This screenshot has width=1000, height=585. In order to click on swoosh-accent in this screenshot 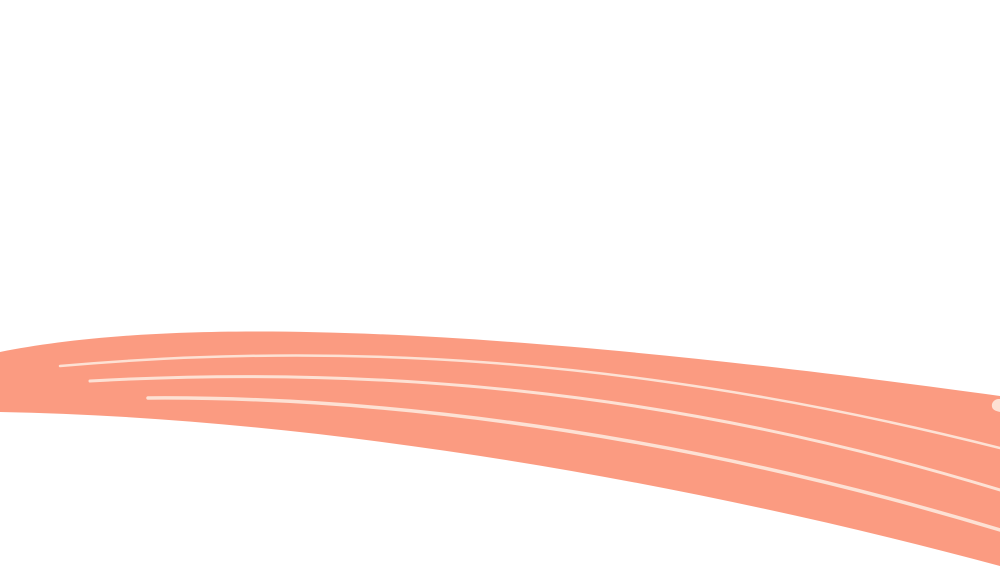, I will do `click(995, 405)`.